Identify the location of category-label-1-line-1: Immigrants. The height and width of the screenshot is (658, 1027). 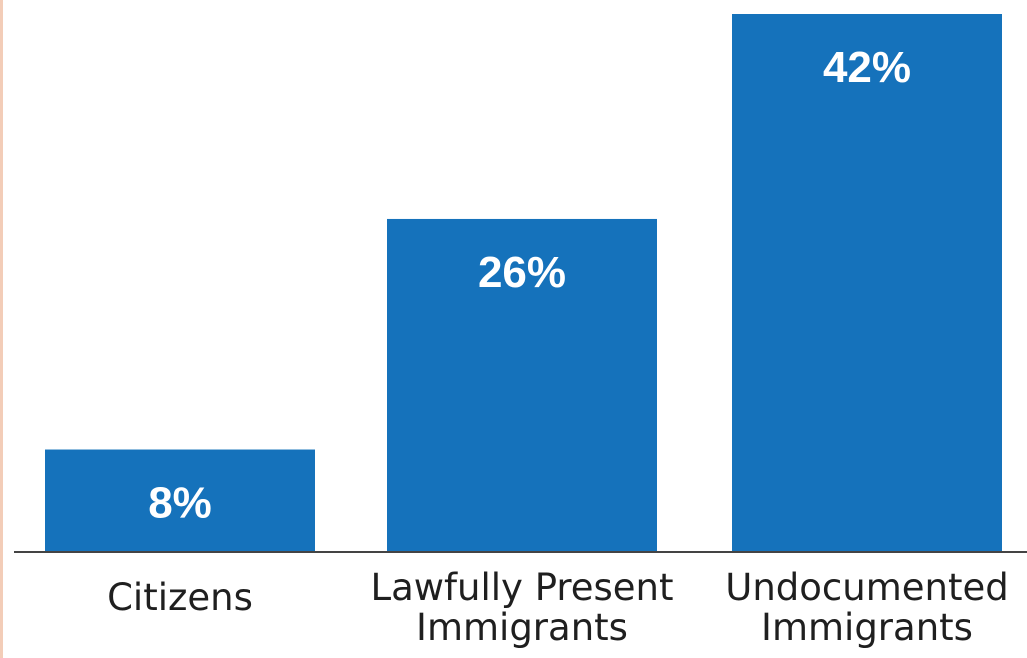
(522, 627).